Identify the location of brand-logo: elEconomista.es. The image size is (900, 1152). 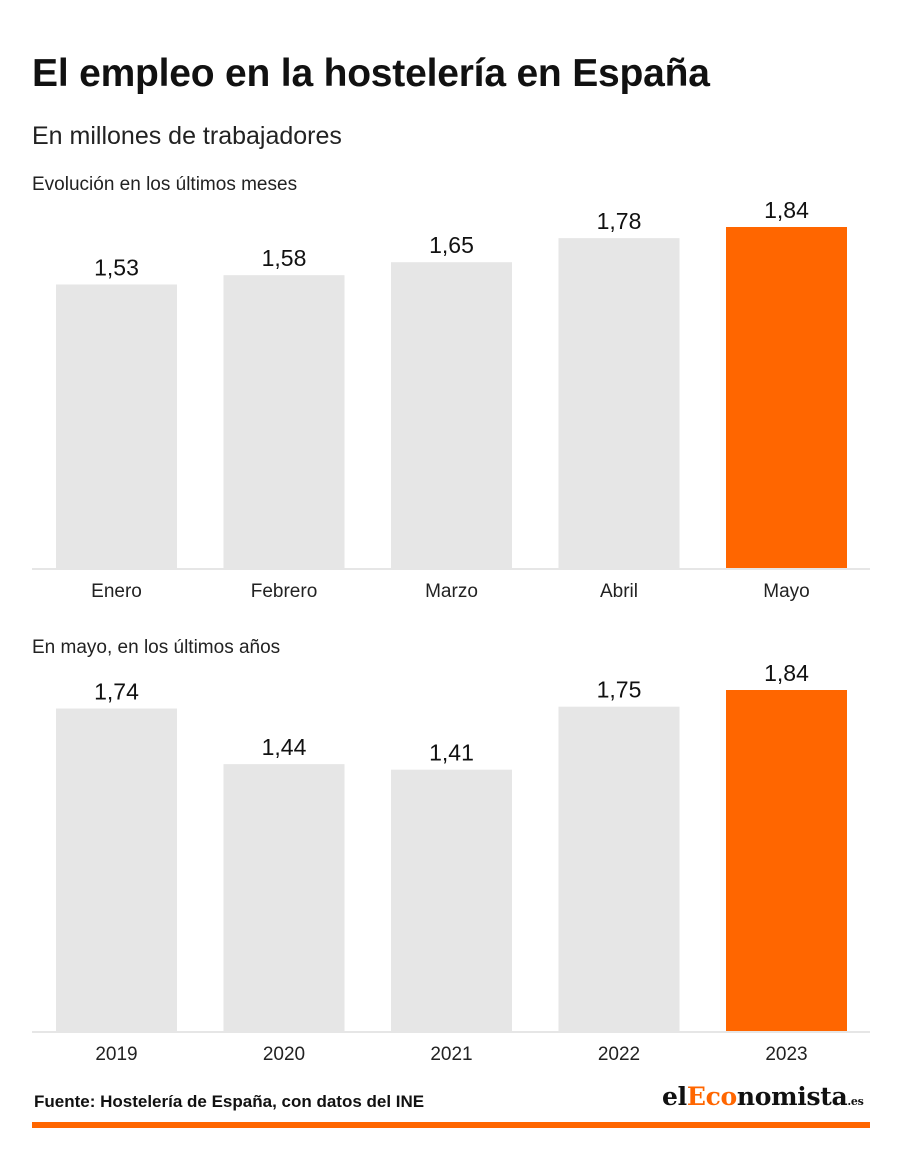
(763, 1096).